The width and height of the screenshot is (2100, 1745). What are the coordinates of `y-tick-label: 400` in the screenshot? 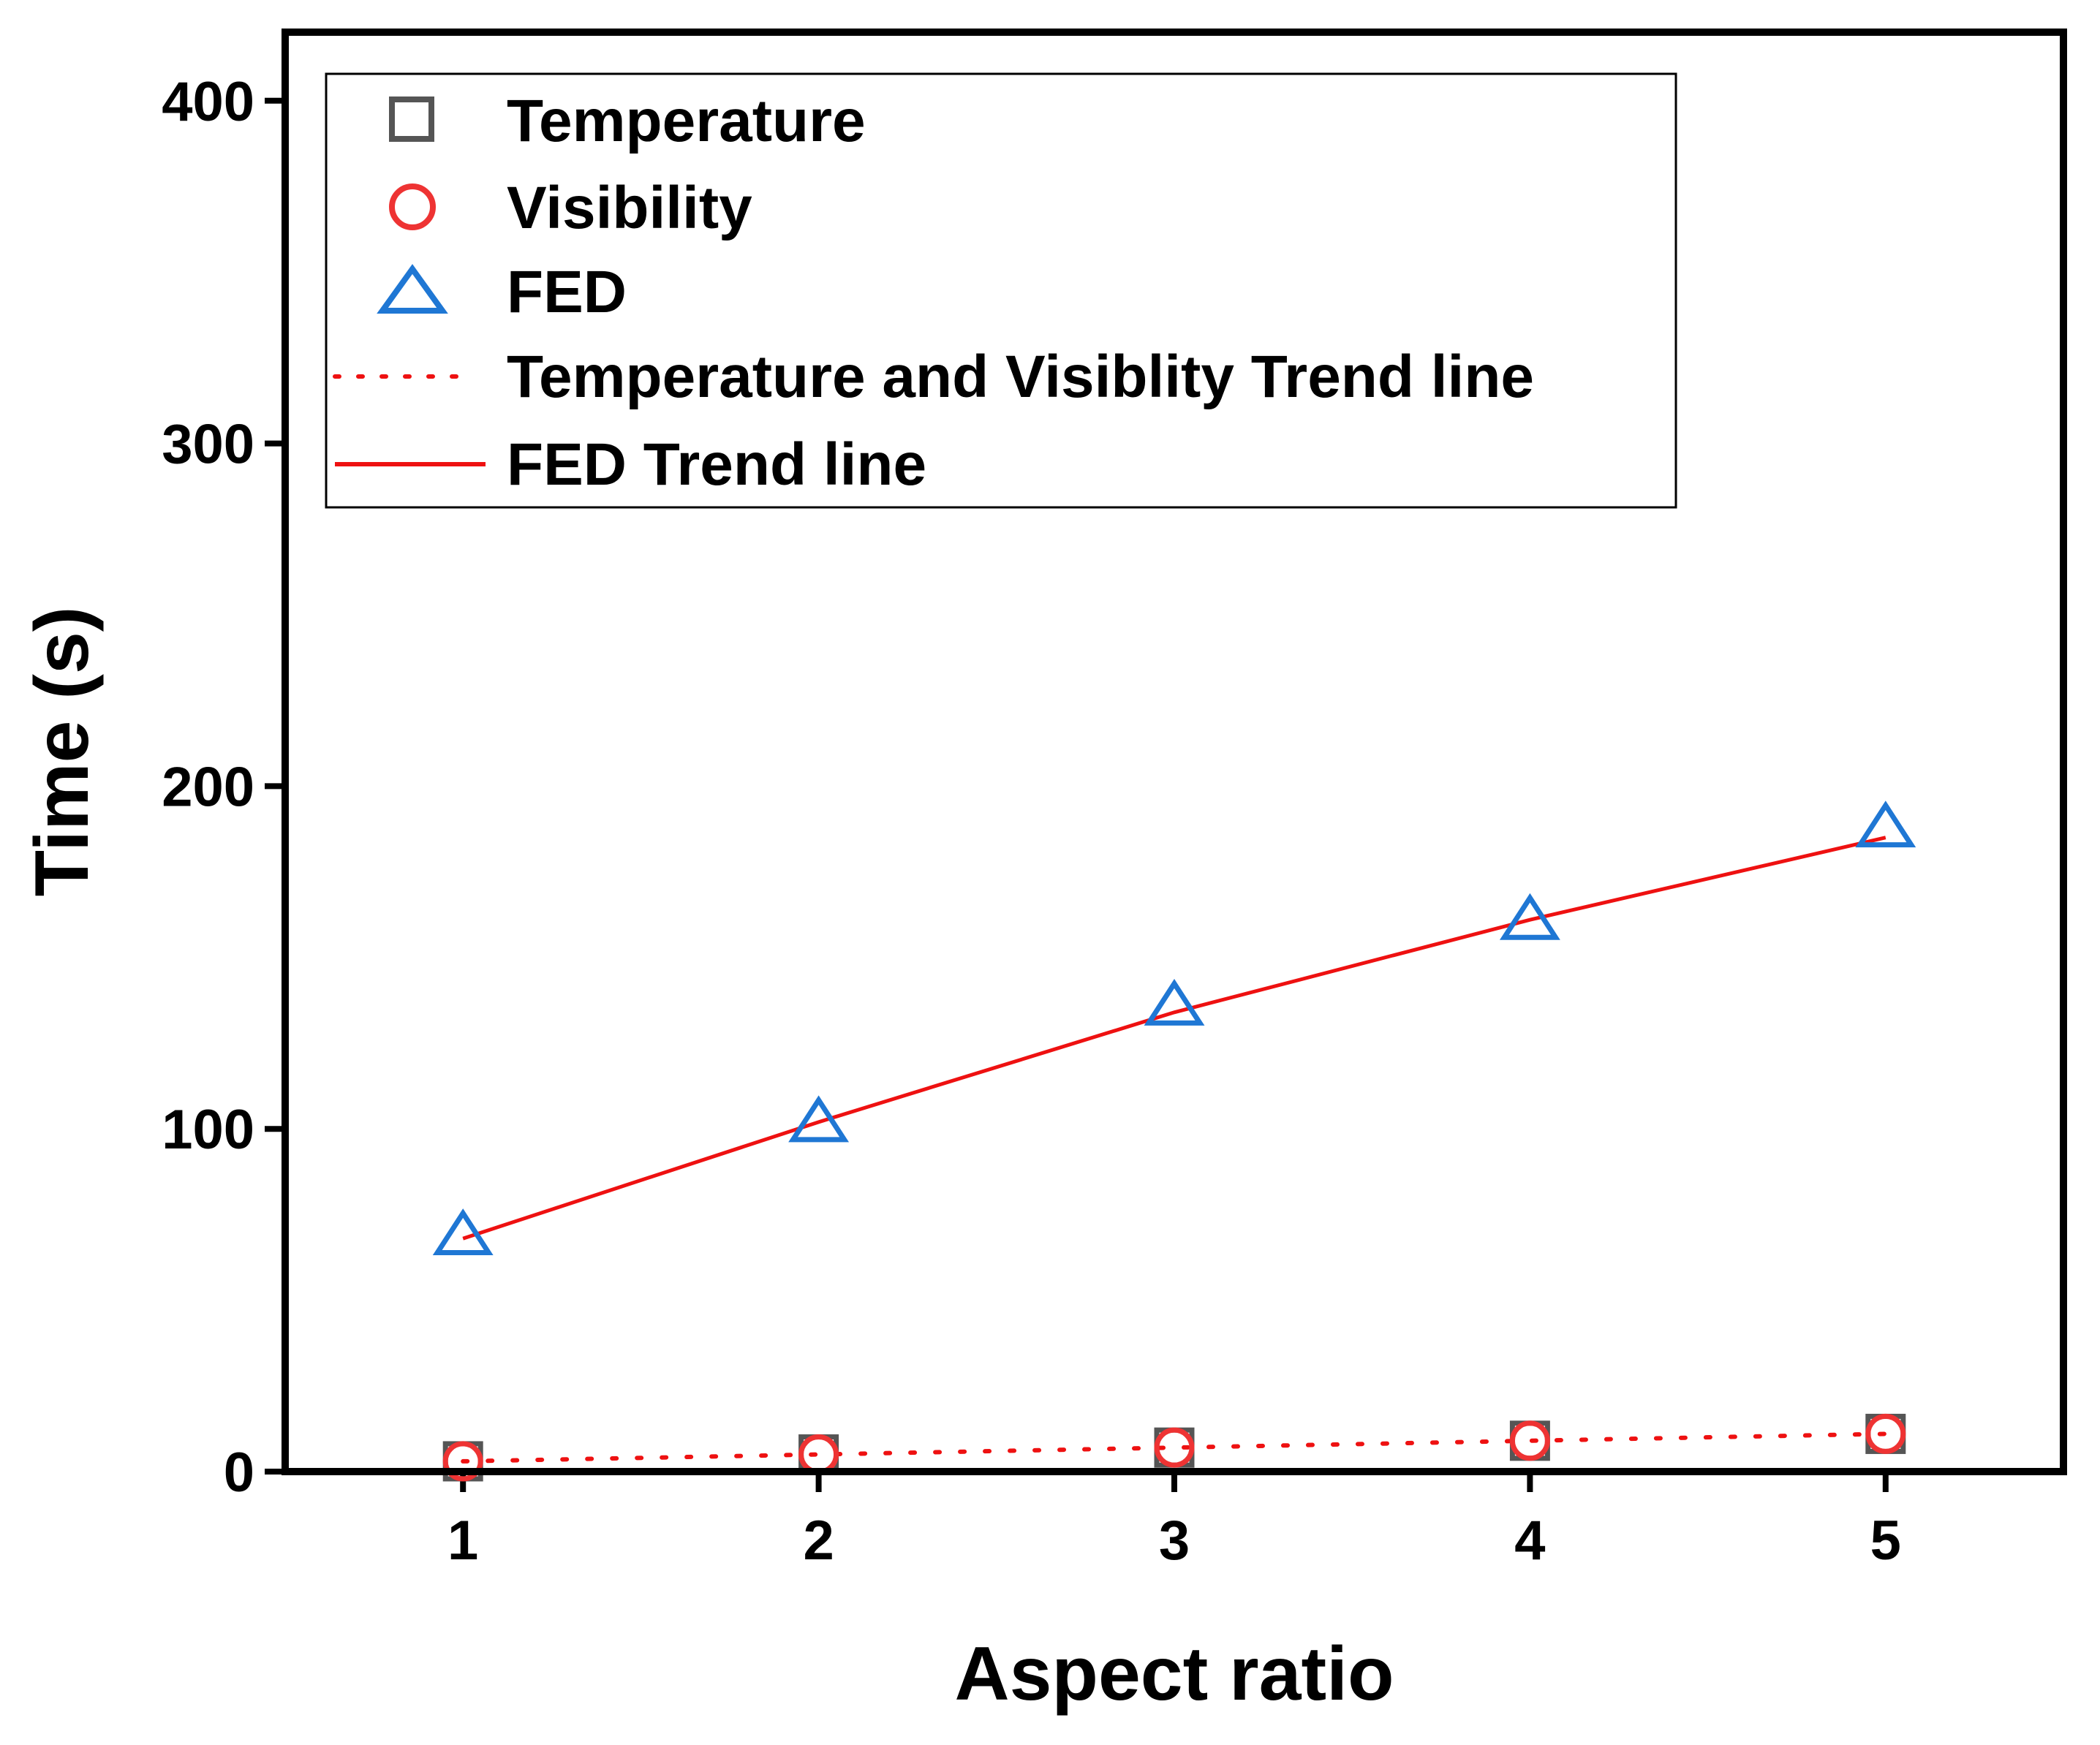 It's located at (208, 102).